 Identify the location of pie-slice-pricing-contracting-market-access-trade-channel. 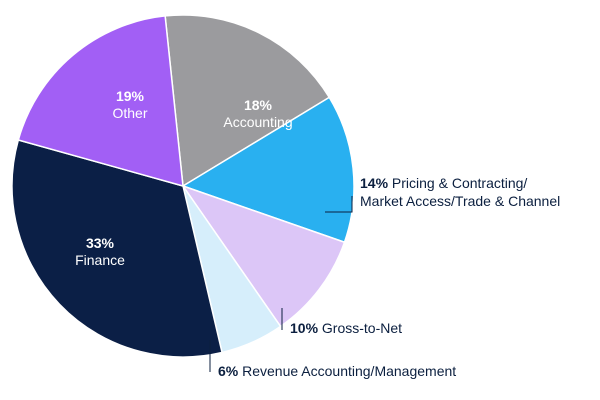
(268, 170).